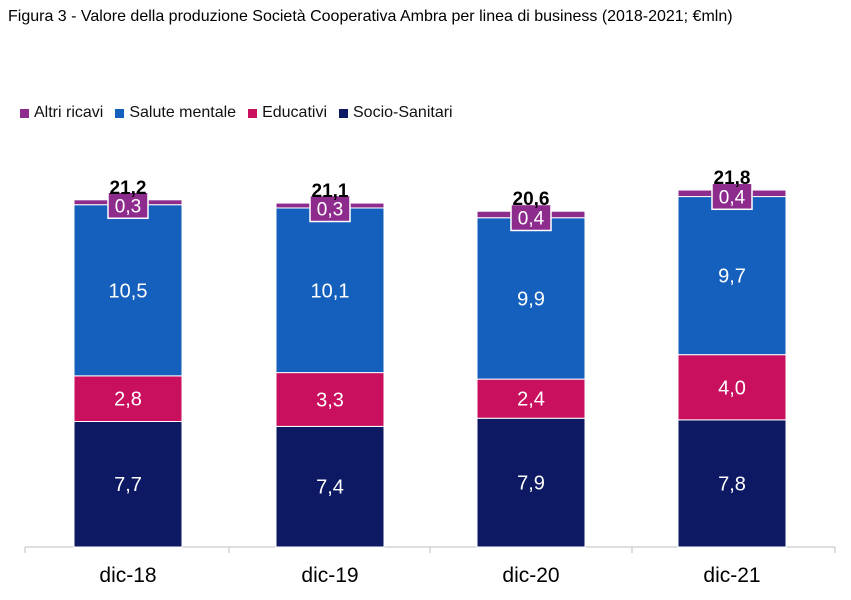  Describe the element at coordinates (330, 191) in the screenshot. I see `total-label: 21,1` at that location.